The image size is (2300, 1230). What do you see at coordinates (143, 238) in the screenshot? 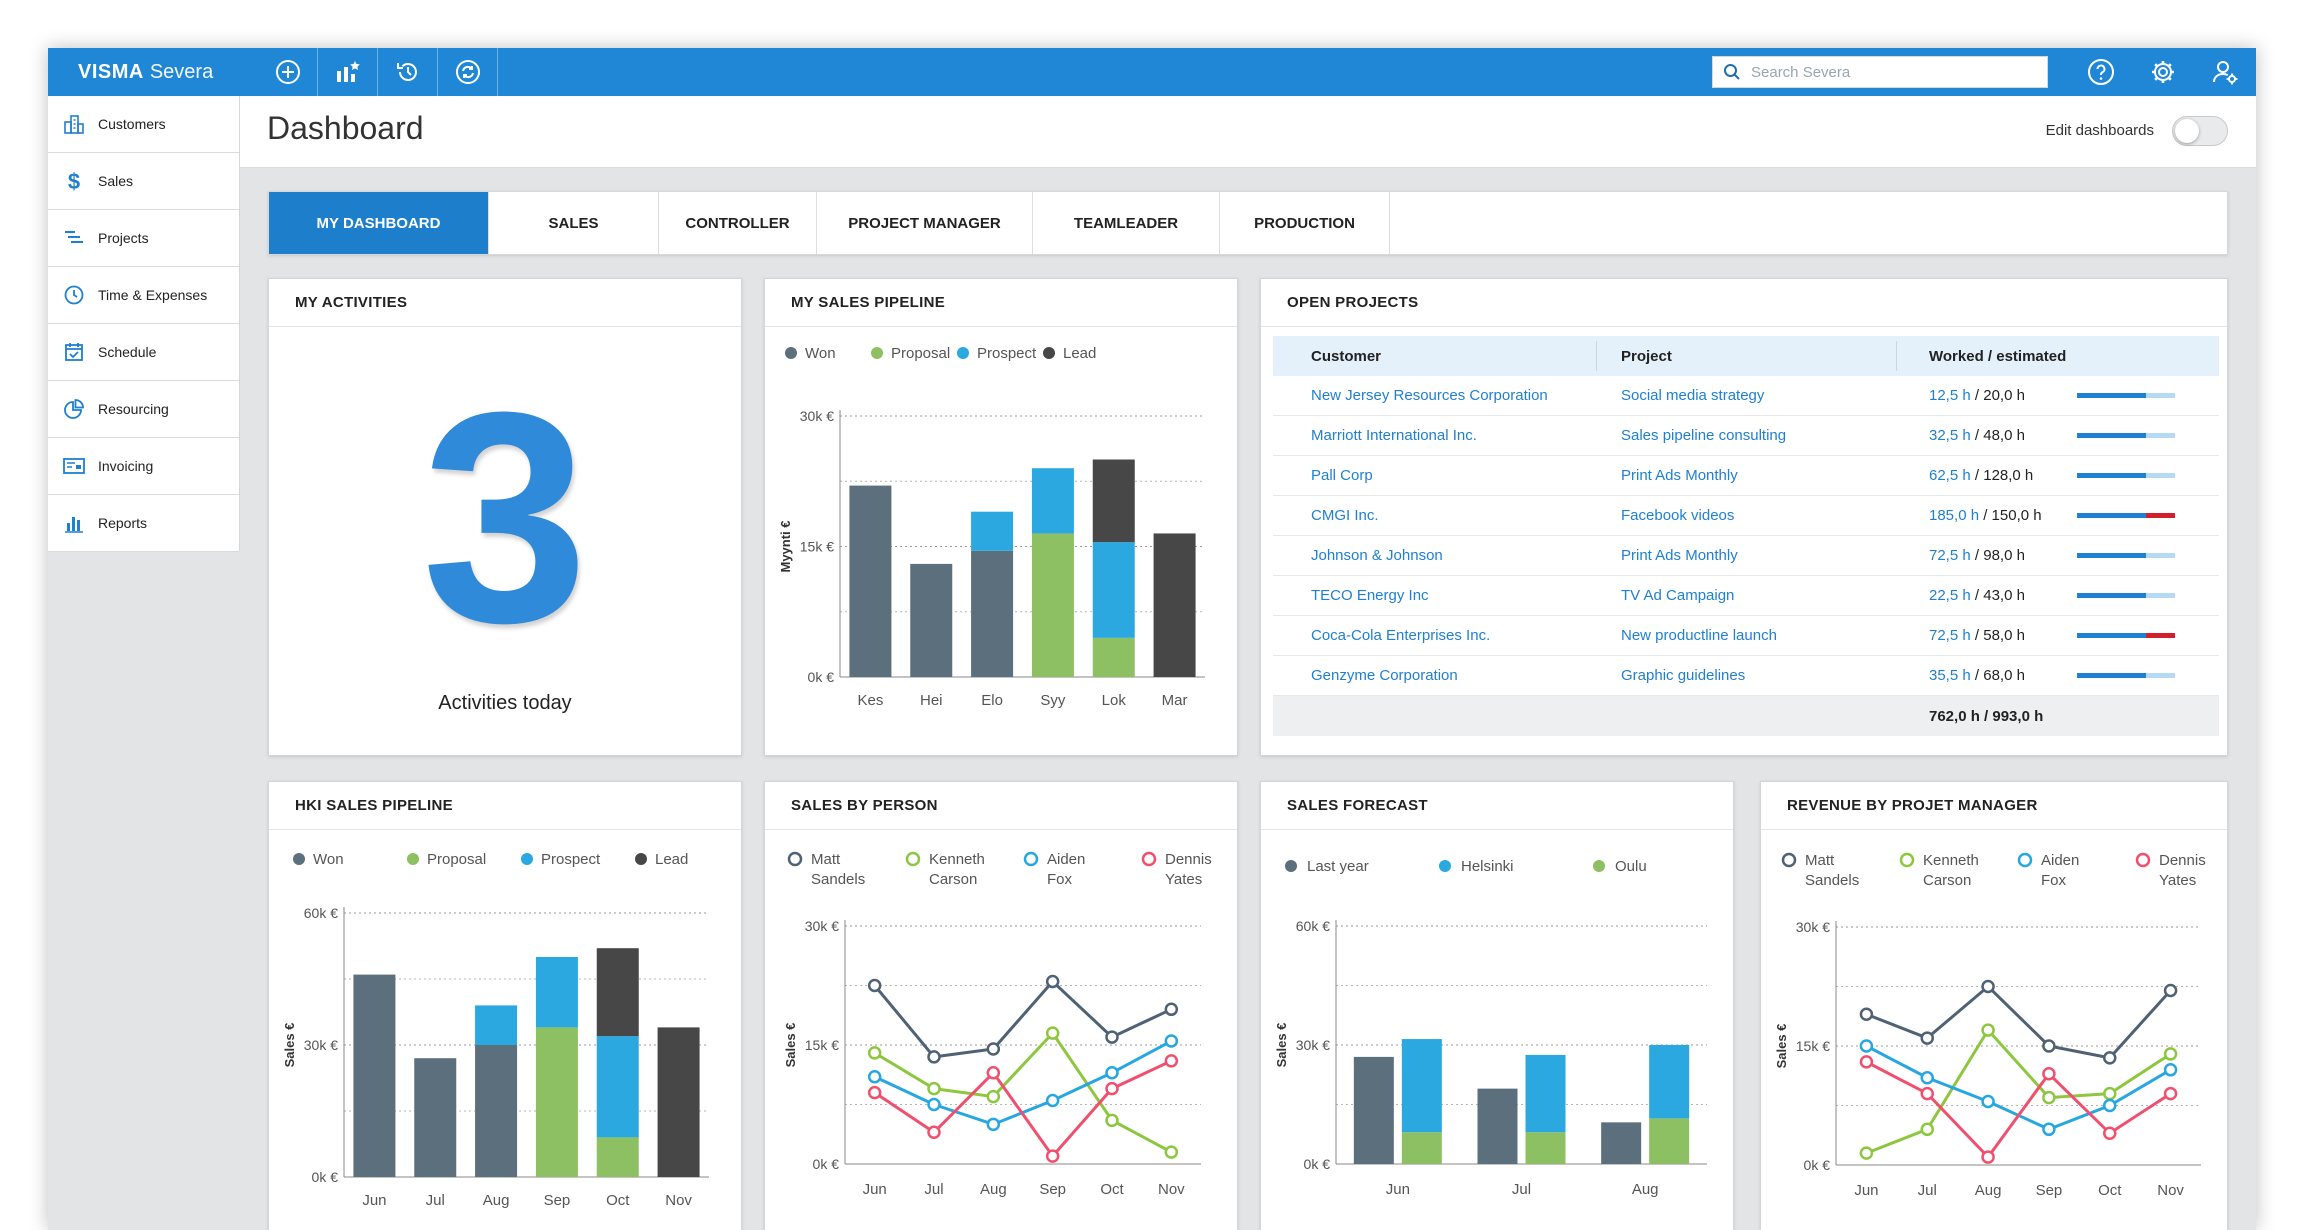
I see `sidebar-item-projects: Projects` at bounding box center [143, 238].